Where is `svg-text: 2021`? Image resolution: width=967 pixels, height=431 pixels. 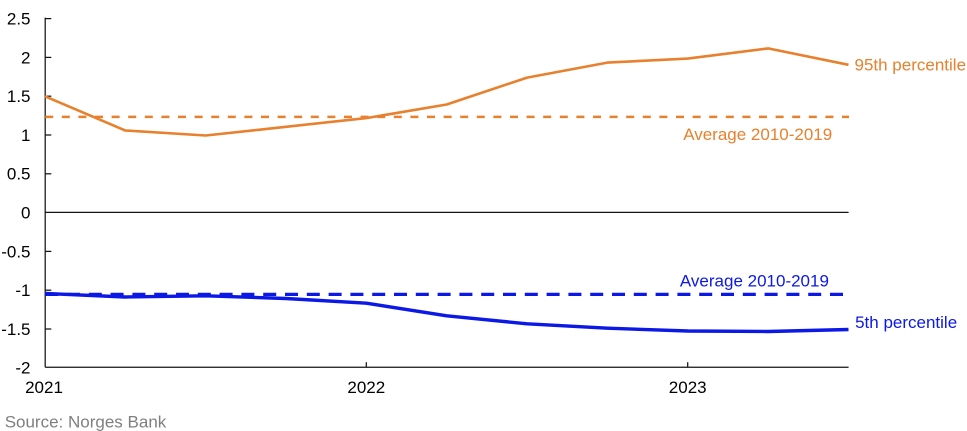 svg-text: 2021 is located at coordinates (44, 387).